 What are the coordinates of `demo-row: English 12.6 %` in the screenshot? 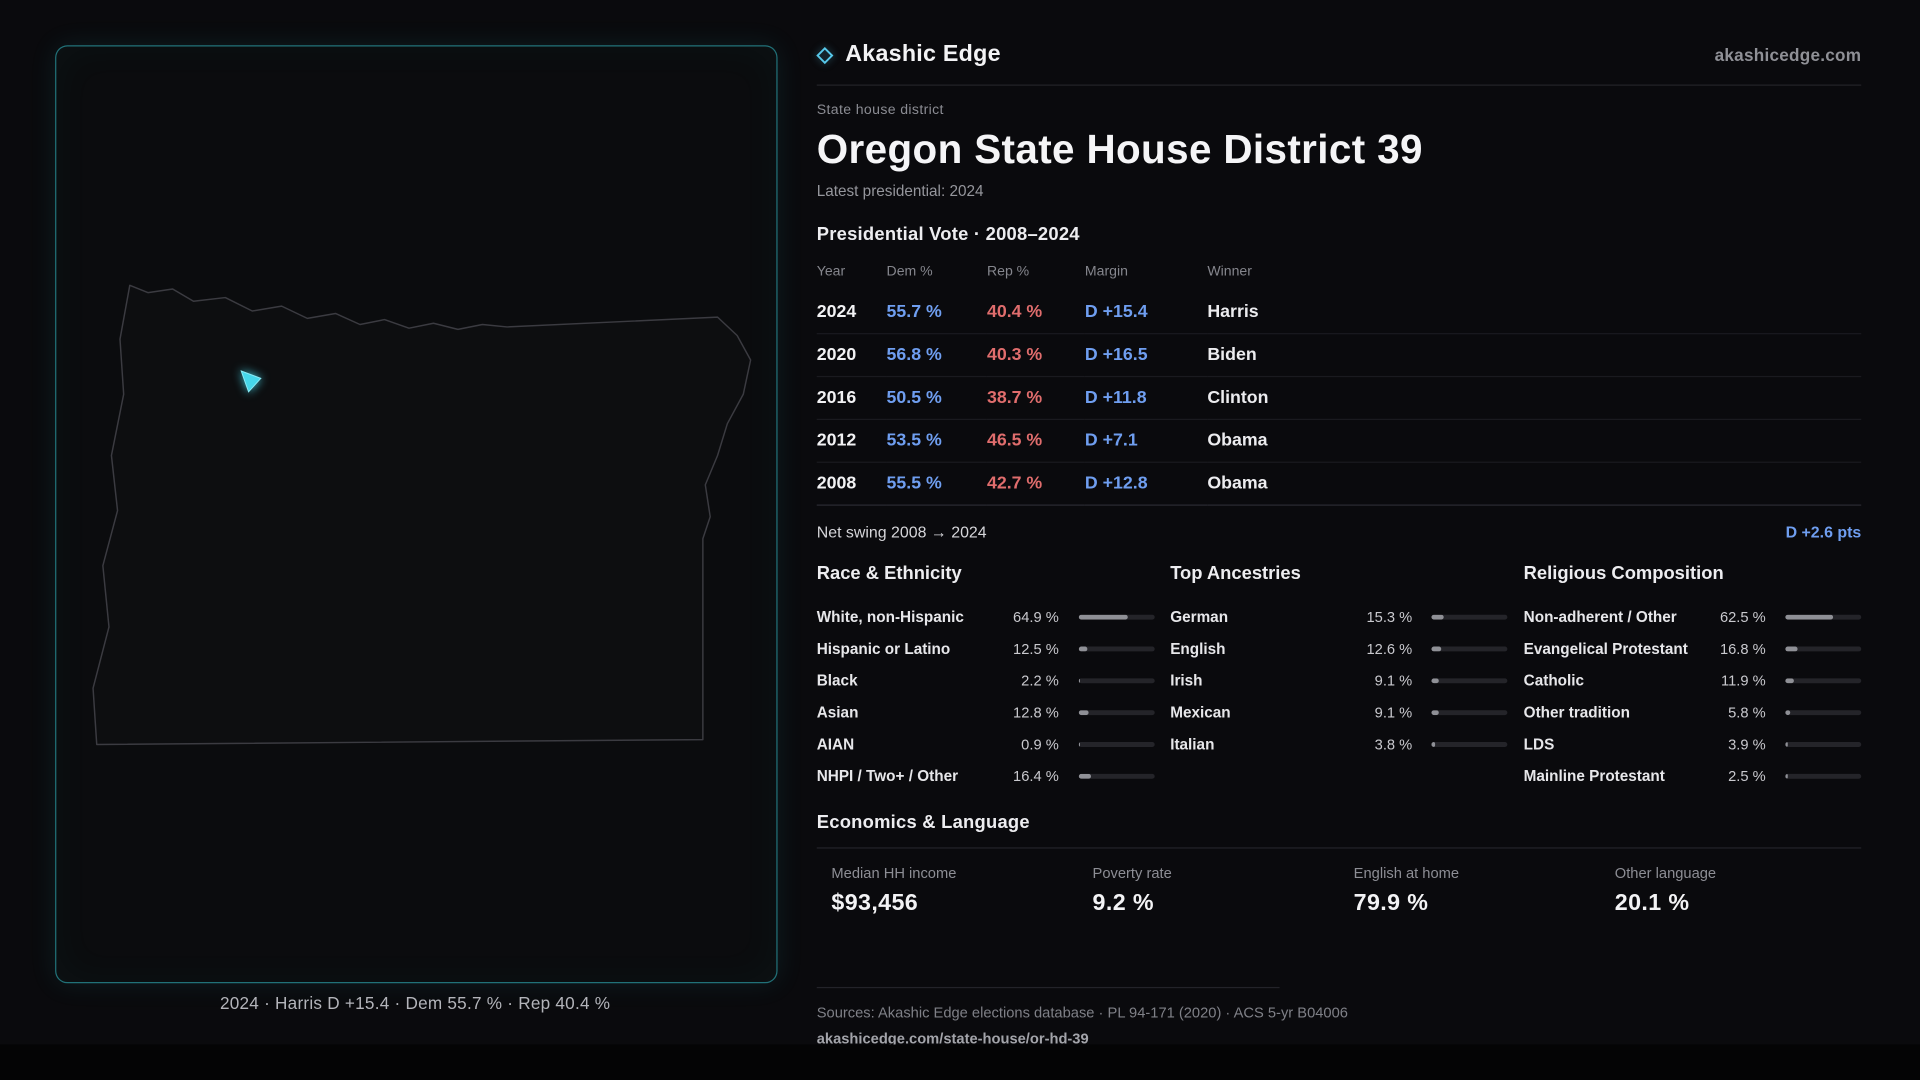 It's located at (1339, 649).